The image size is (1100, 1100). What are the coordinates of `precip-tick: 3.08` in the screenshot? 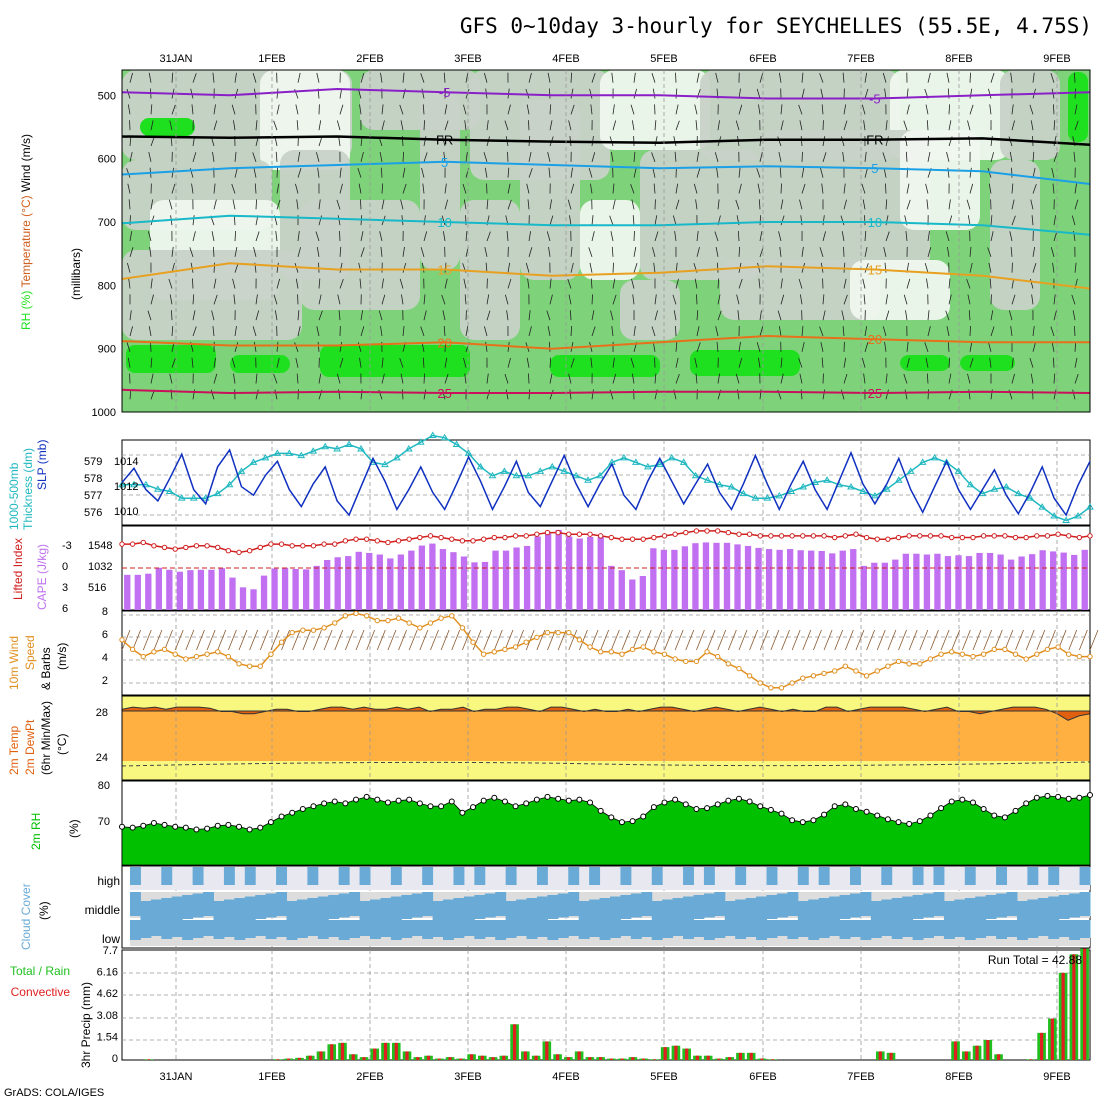 It's located at (107, 1016).